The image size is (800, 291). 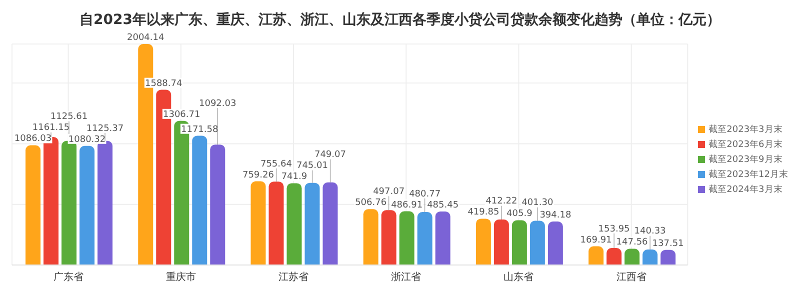 I want to click on data-label: 412.22, so click(x=502, y=201).